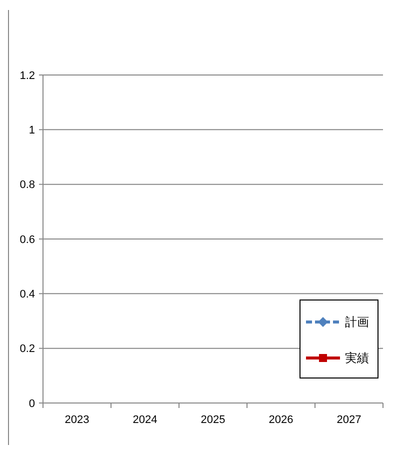 The height and width of the screenshot is (450, 405). What do you see at coordinates (31, 404) in the screenshot?
I see `y-tick-label: 0` at bounding box center [31, 404].